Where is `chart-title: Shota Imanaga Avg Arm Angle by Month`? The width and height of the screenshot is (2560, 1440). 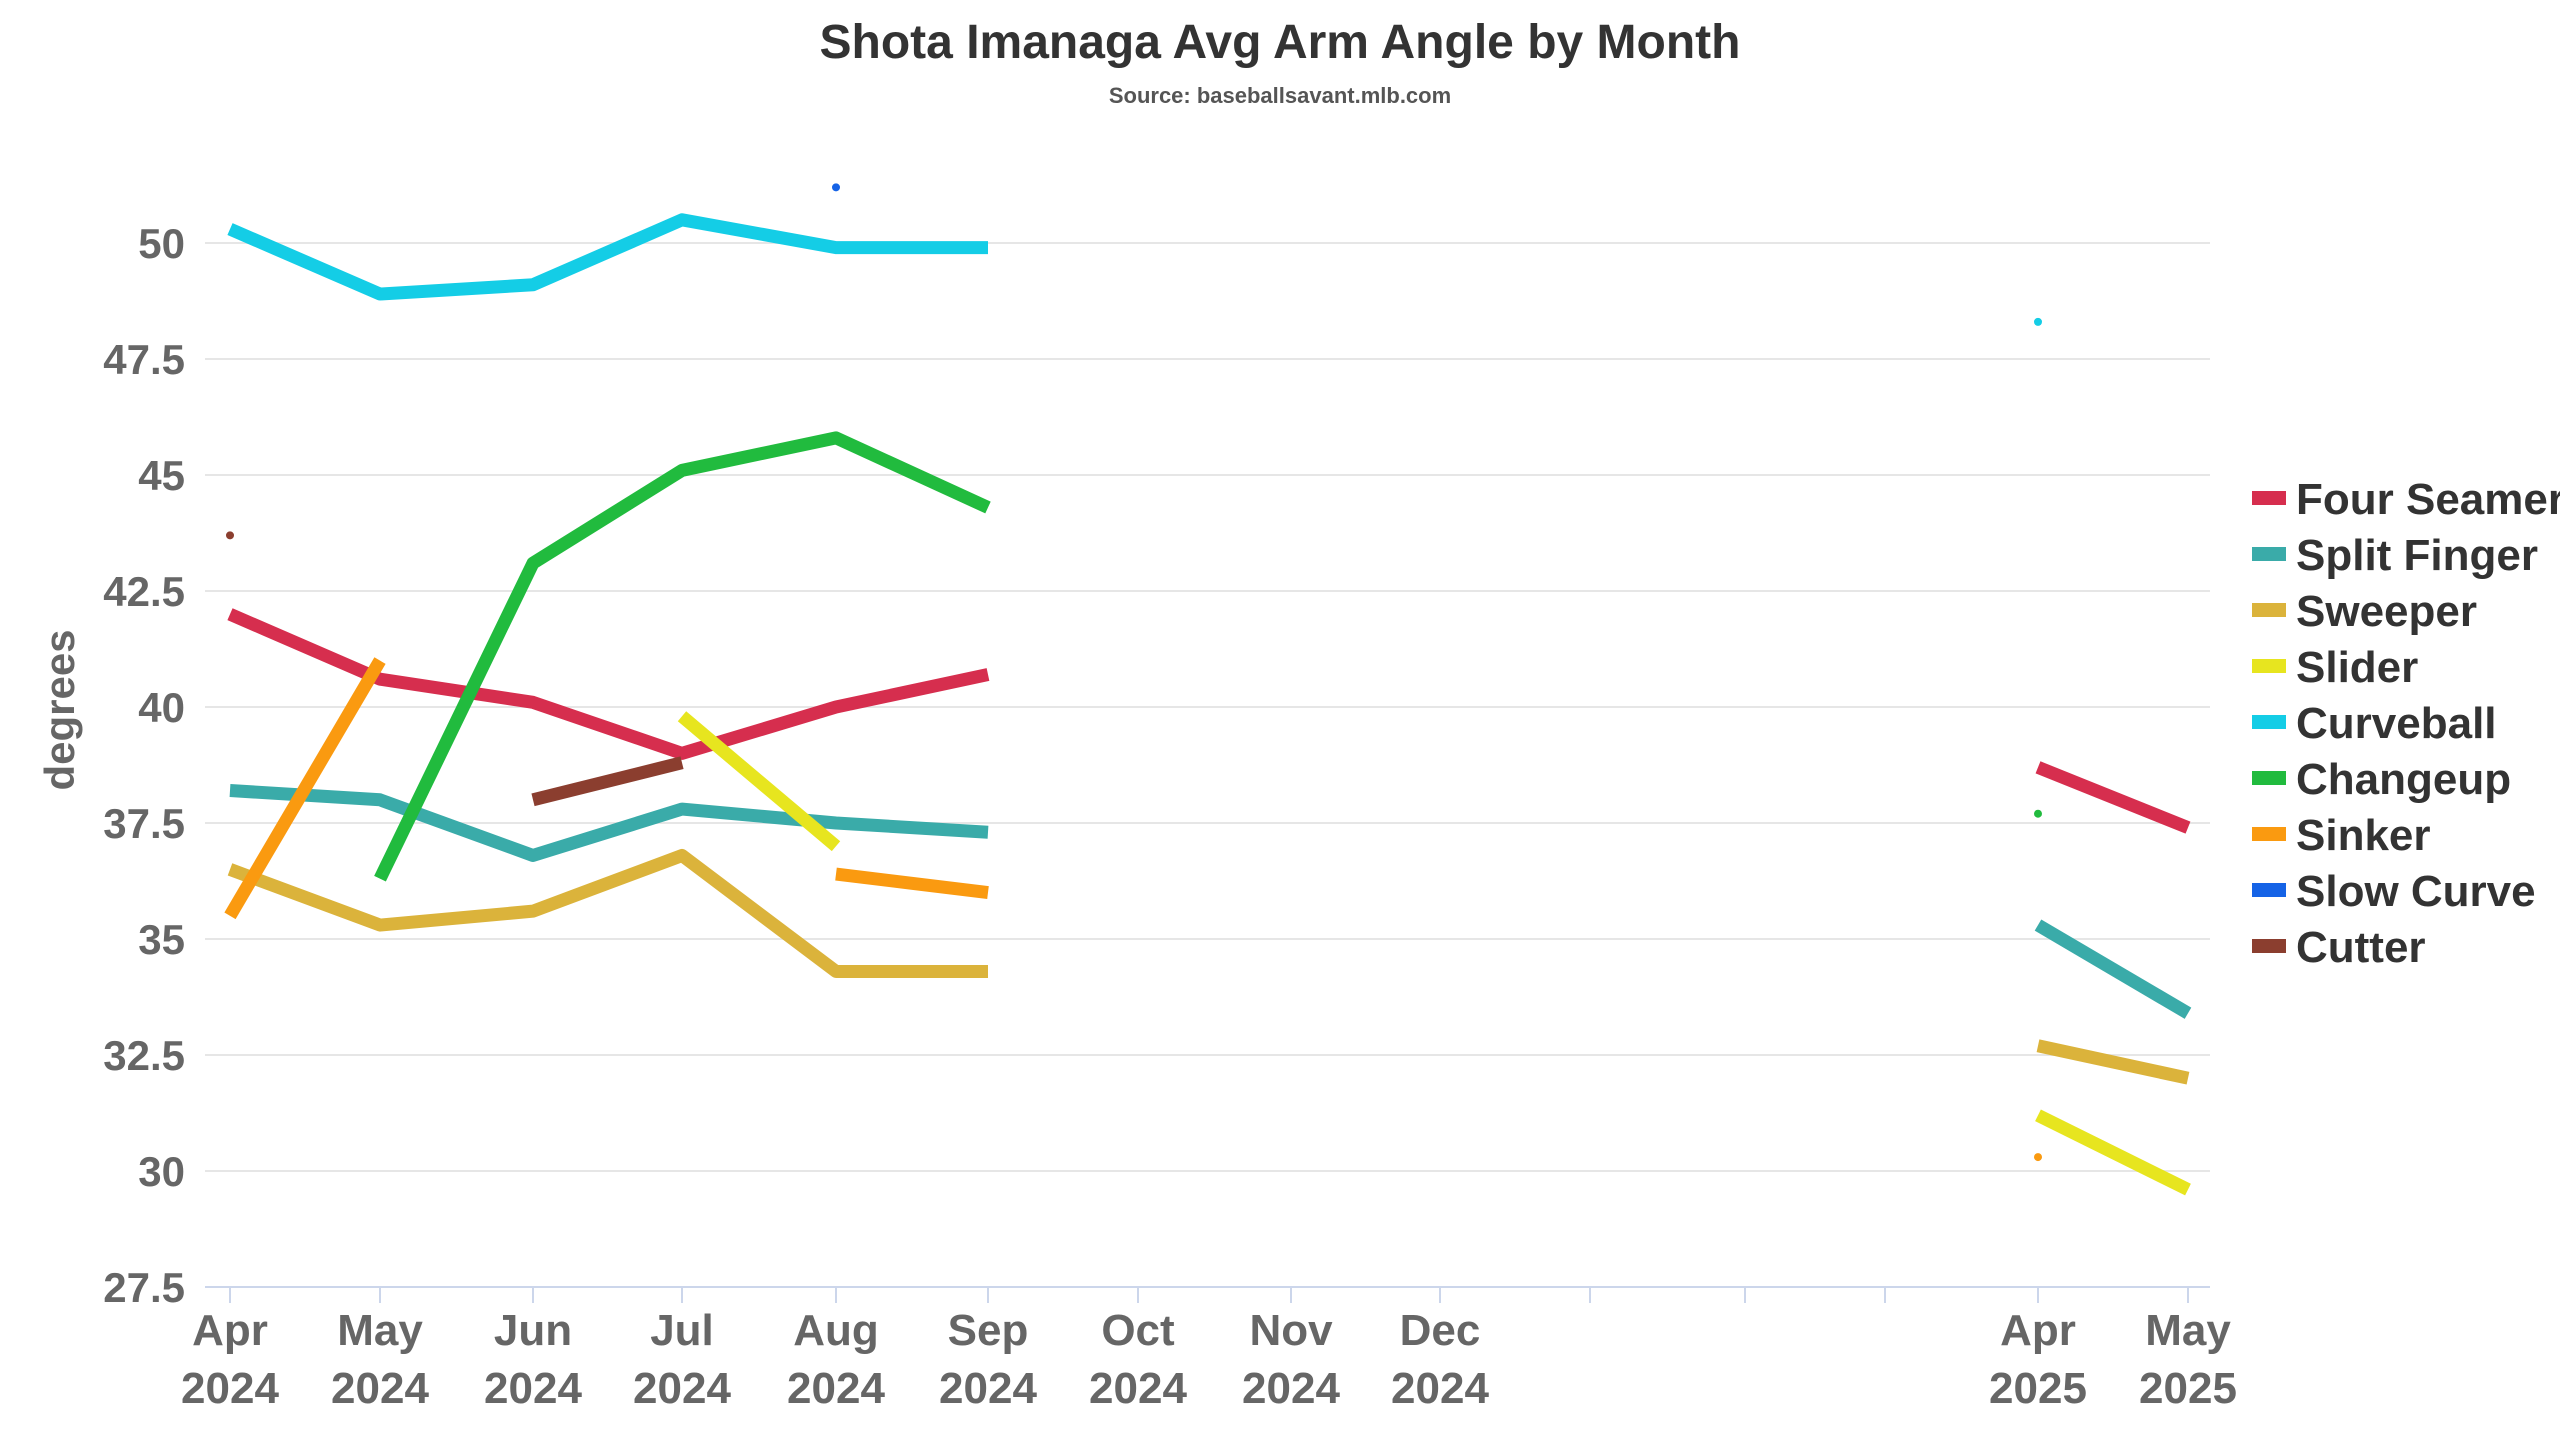 chart-title: Shota Imanaga Avg Arm Angle by Month is located at coordinates (1280, 42).